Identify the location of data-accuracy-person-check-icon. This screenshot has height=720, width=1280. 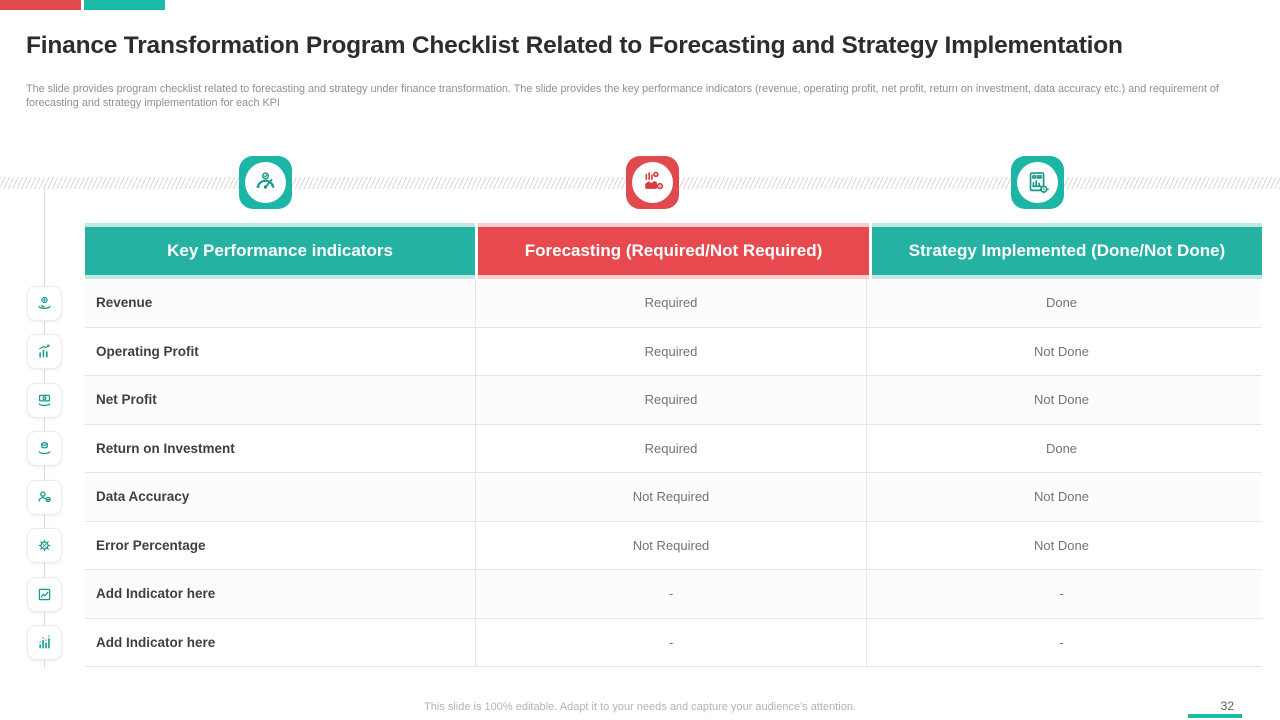
(44, 497).